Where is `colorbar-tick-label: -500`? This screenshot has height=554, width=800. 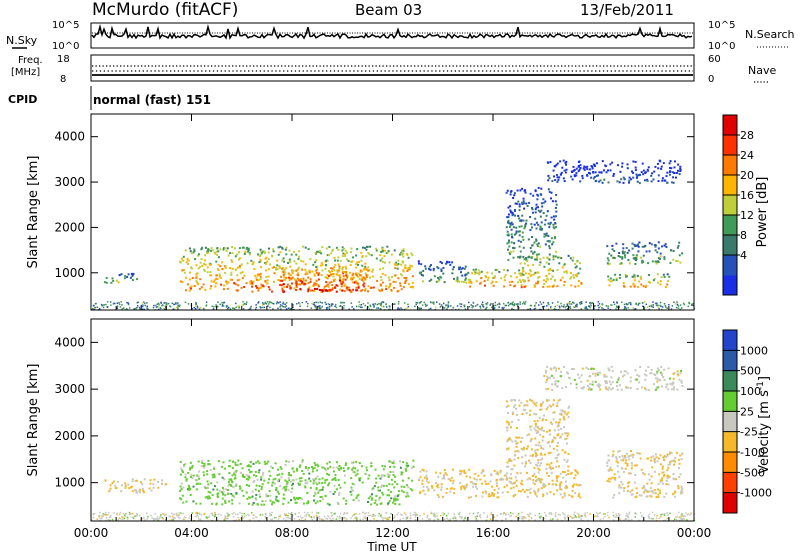
colorbar-tick-label: -500 is located at coordinates (752, 472).